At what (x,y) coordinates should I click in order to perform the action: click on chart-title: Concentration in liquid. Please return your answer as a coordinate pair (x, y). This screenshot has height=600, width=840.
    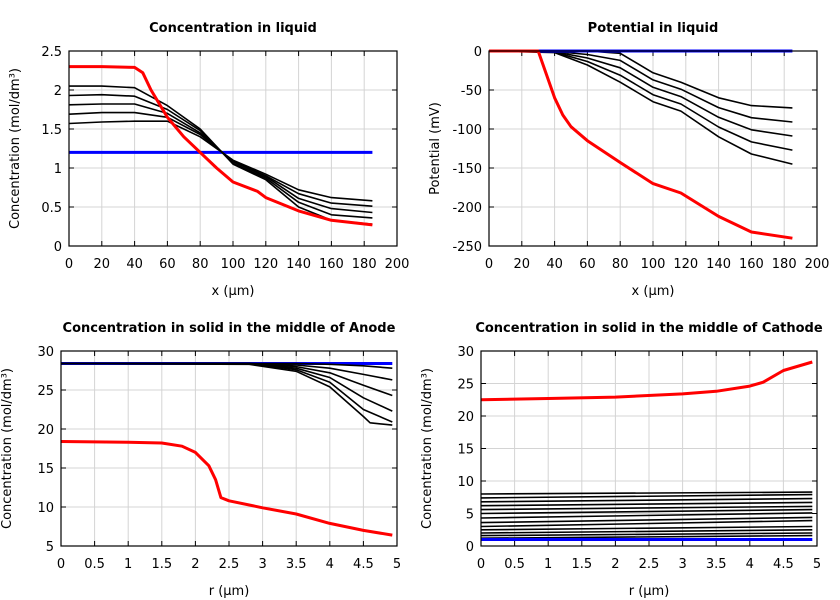
    Looking at the image, I should click on (233, 28).